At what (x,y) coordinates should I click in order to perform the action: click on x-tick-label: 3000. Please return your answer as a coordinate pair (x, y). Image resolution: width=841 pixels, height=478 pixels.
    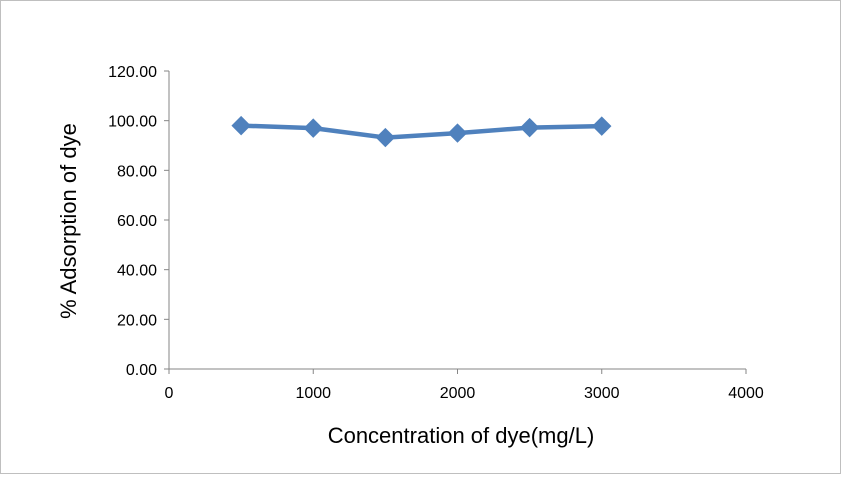
    Looking at the image, I should click on (602, 393).